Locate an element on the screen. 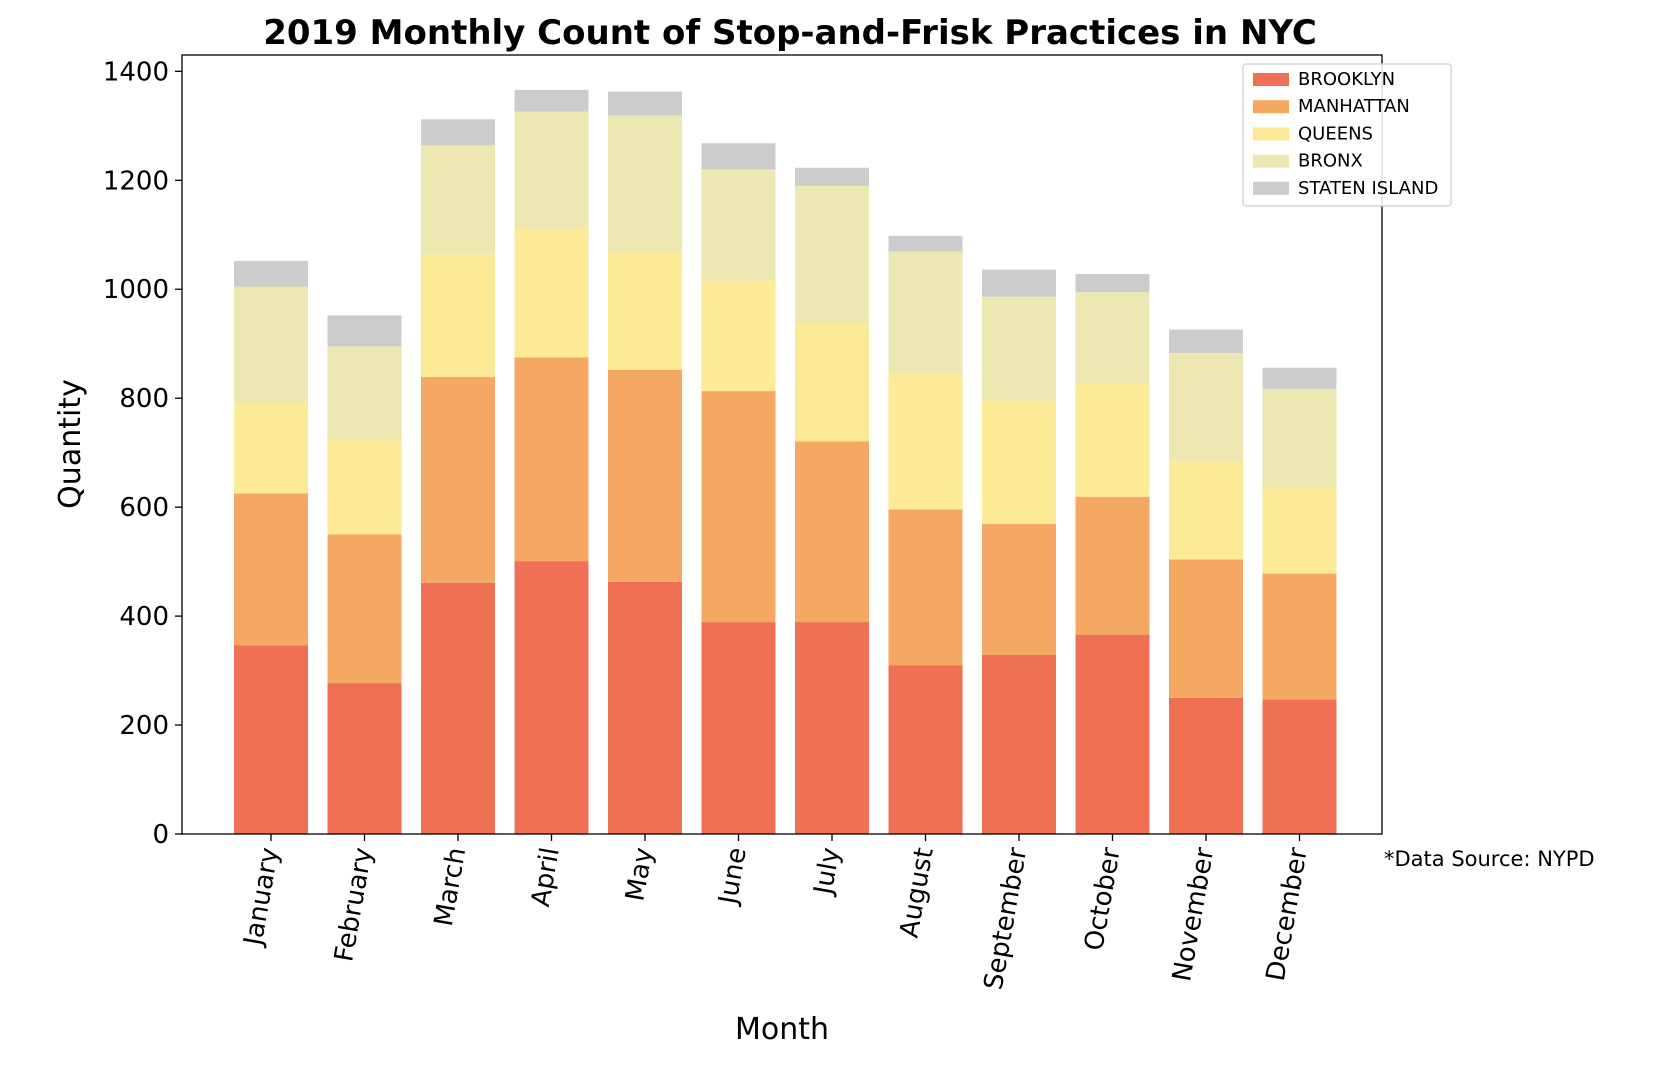 The image size is (1654, 1076). bar-brooklyn-august is located at coordinates (925, 749).